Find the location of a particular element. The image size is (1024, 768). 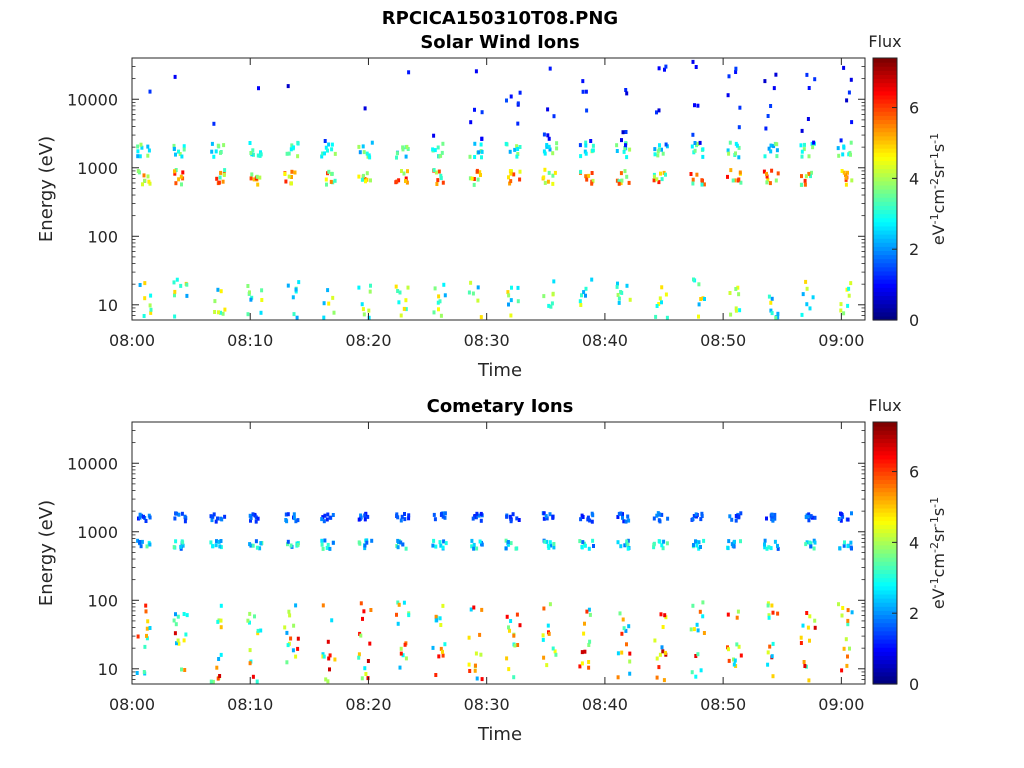

colorbar-unit-label: eV-1cm-2sr-1s-1 is located at coordinates (938, 553).